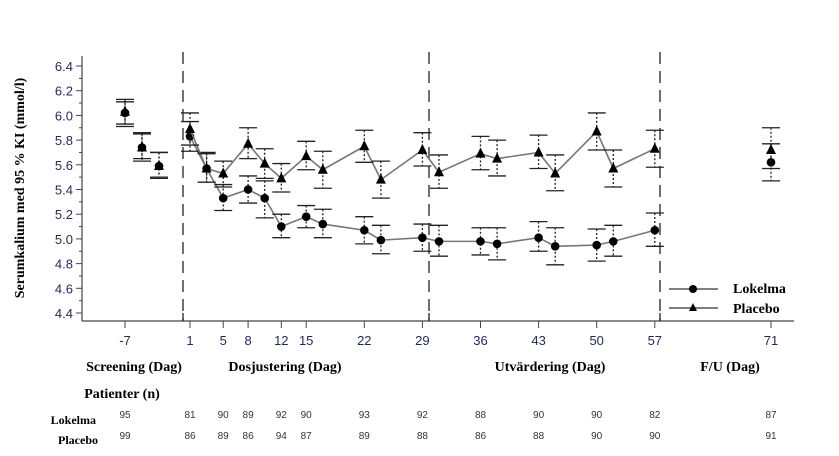 This screenshot has width=839, height=456. I want to click on x-tick-label: 50, so click(596, 340).